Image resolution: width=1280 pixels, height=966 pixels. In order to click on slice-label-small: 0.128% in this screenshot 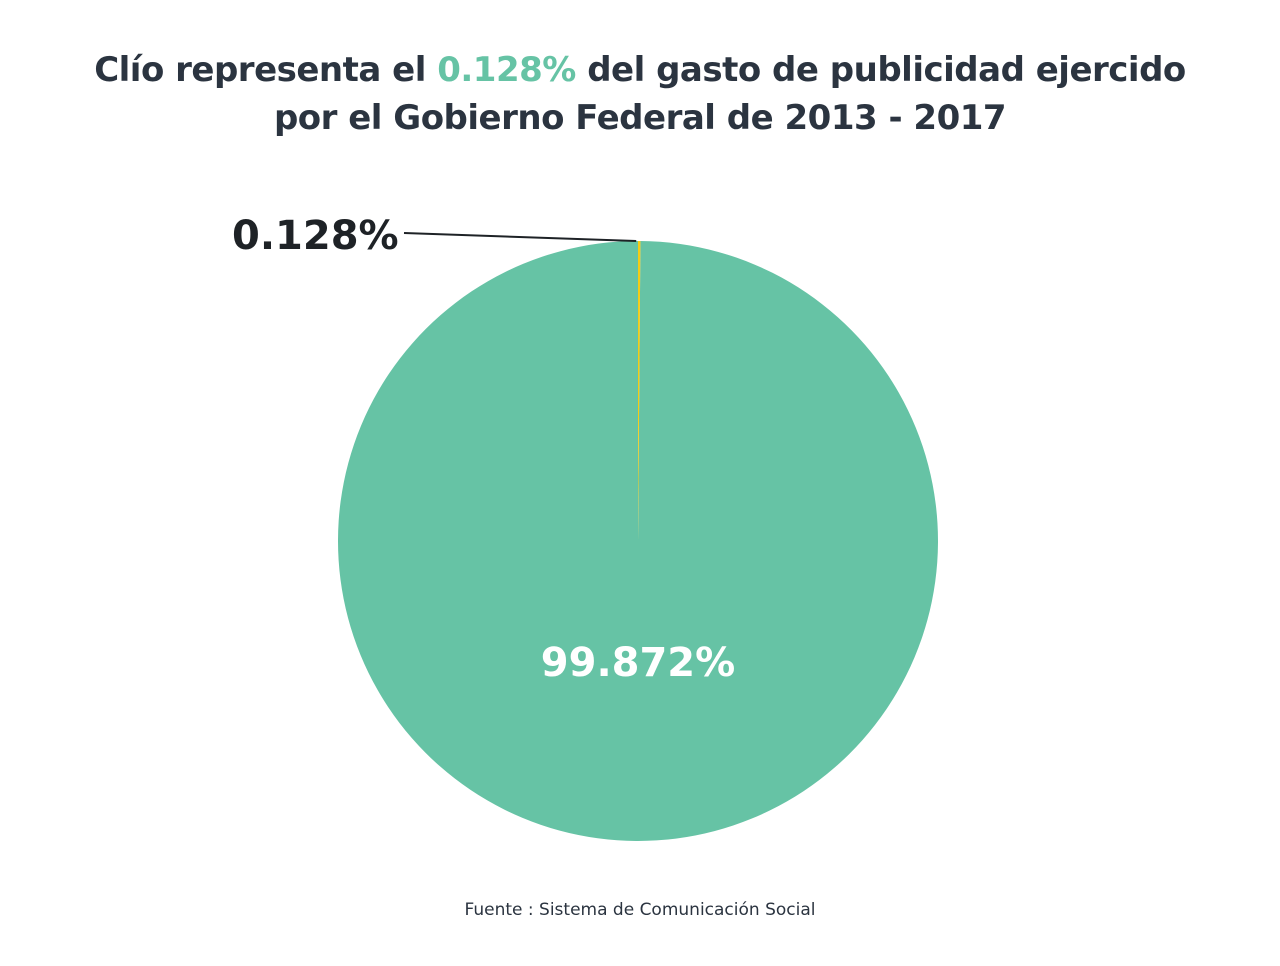, I will do `click(315, 236)`.